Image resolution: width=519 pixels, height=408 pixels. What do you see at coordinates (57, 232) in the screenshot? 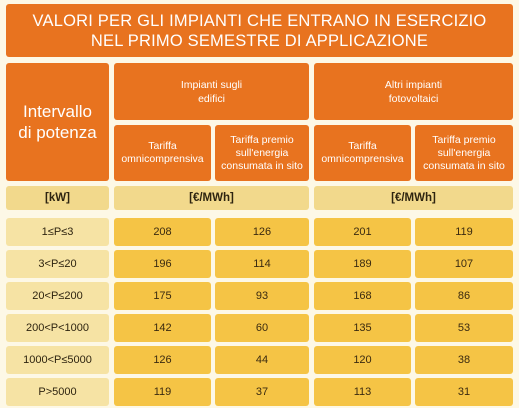
I see `range-cell: 1≤P≤3` at bounding box center [57, 232].